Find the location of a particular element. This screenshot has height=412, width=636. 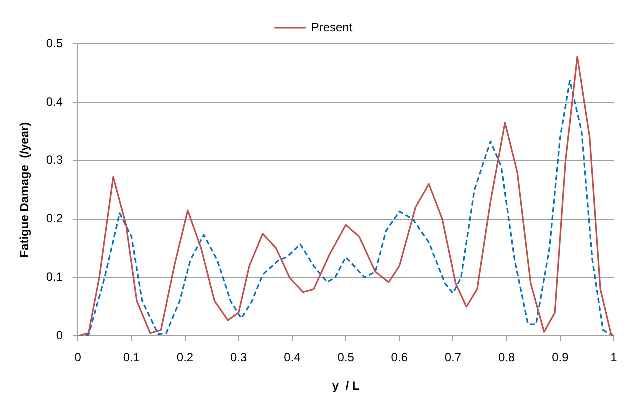

x-tick-label: 1 is located at coordinates (614, 357).